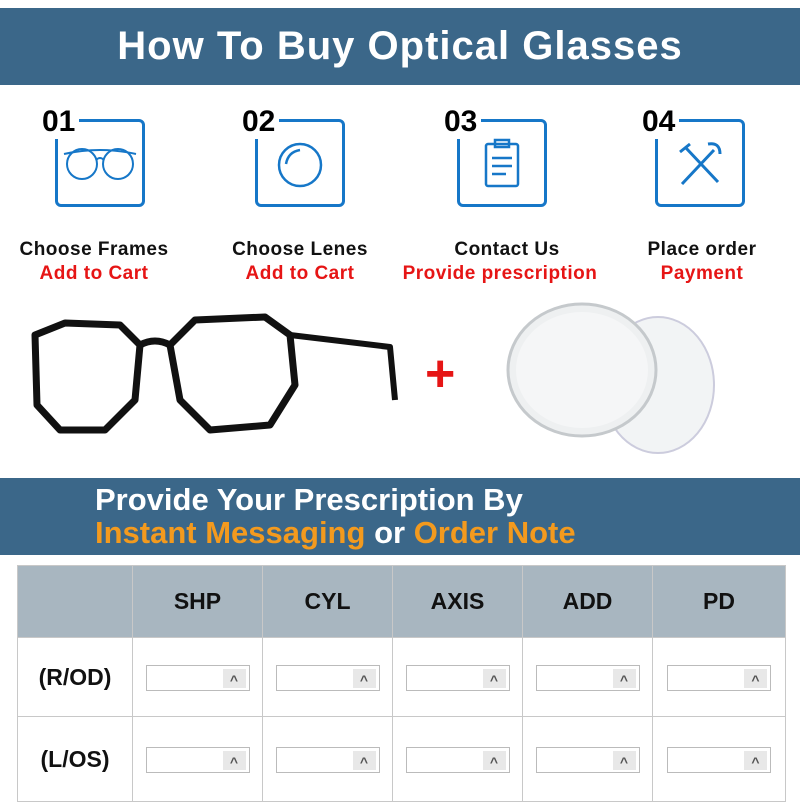 The height and width of the screenshot is (802, 800). I want to click on step-title: Contact Us, so click(507, 249).